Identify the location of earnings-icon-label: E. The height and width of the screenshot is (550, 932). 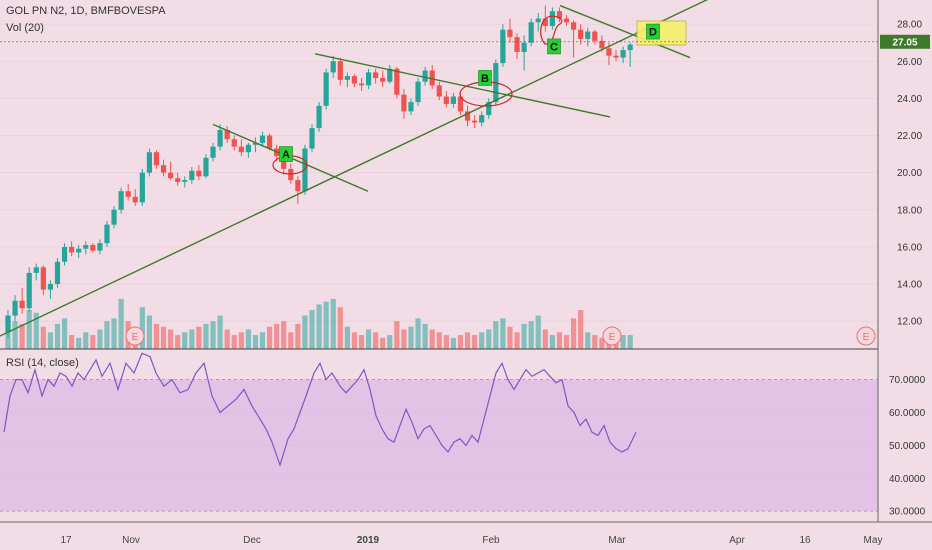
(866, 337).